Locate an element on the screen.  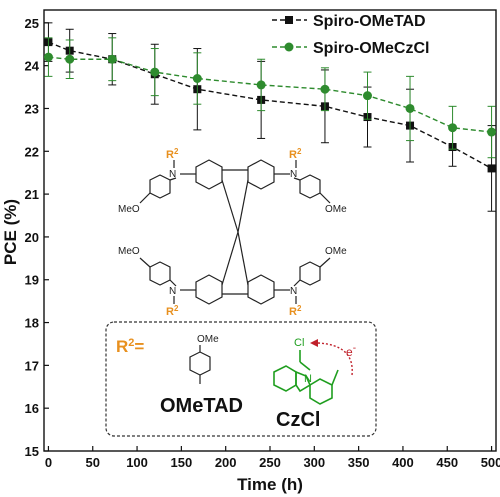
label-ometad: OMeTAD is located at coordinates (201, 406).